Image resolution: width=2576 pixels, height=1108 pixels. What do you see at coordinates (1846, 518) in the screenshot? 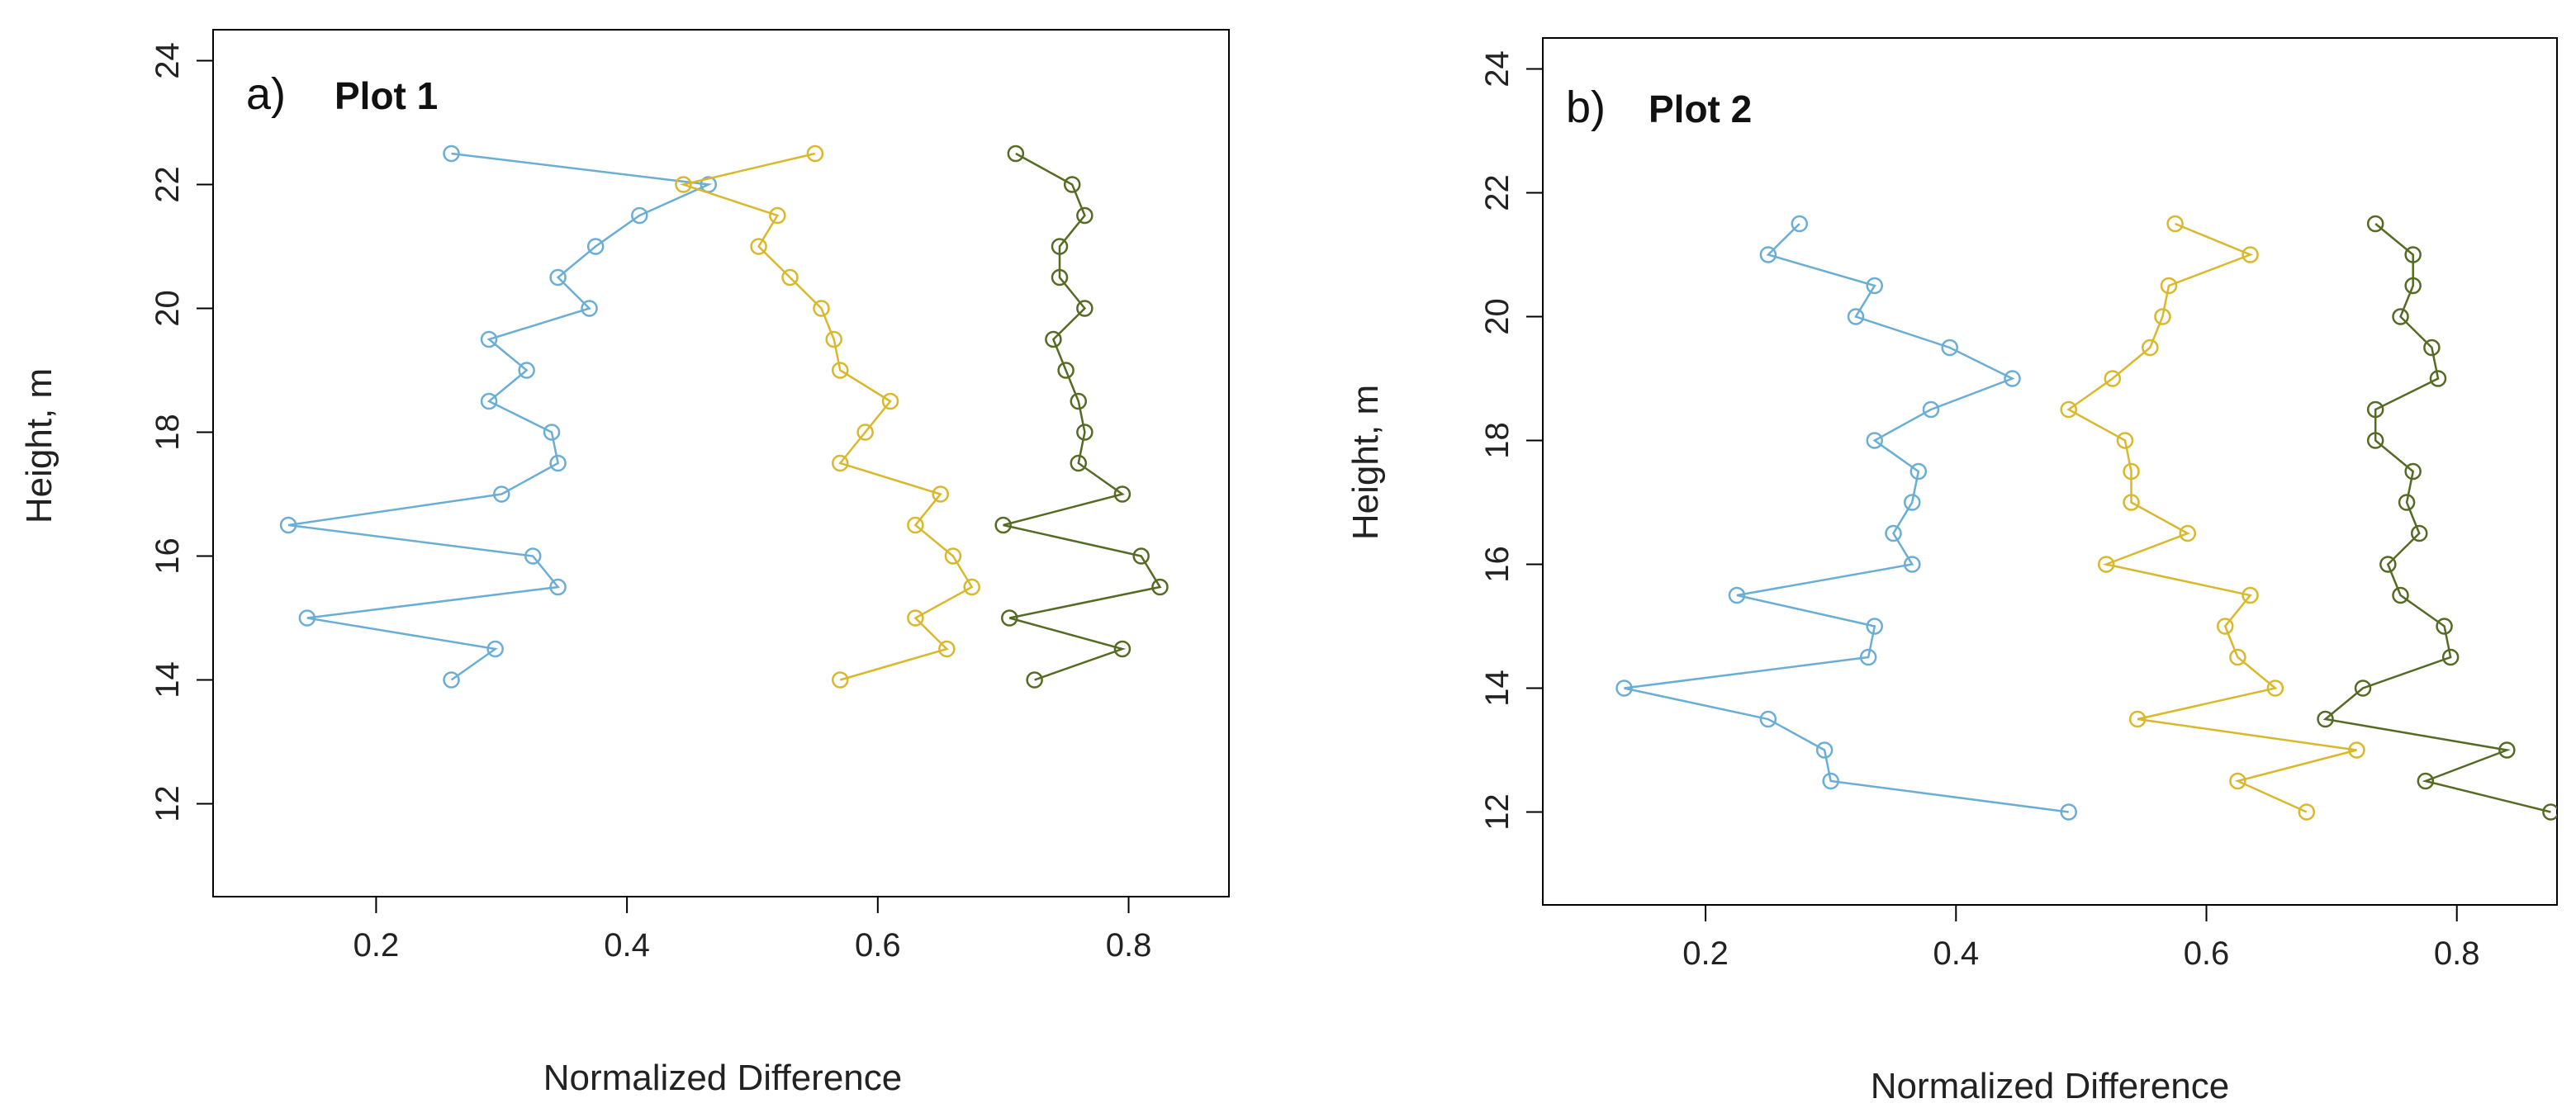
I see `series-line-blue` at bounding box center [1846, 518].